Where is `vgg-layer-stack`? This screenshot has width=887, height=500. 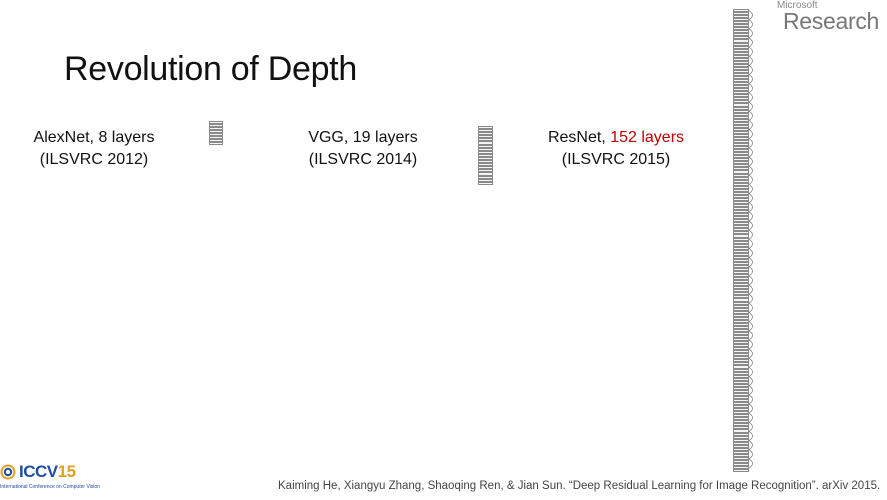
vgg-layer-stack is located at coordinates (485, 155).